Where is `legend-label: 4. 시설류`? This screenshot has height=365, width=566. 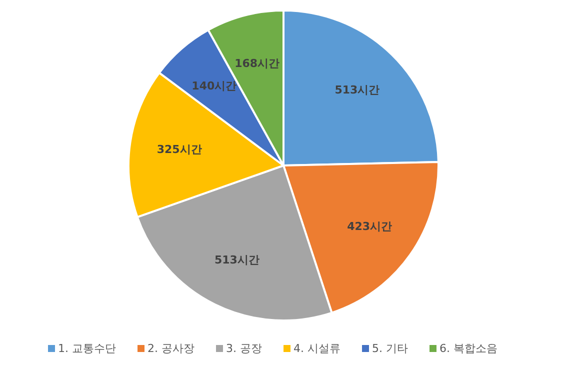
legend-label: 4. 시설류 is located at coordinates (317, 348).